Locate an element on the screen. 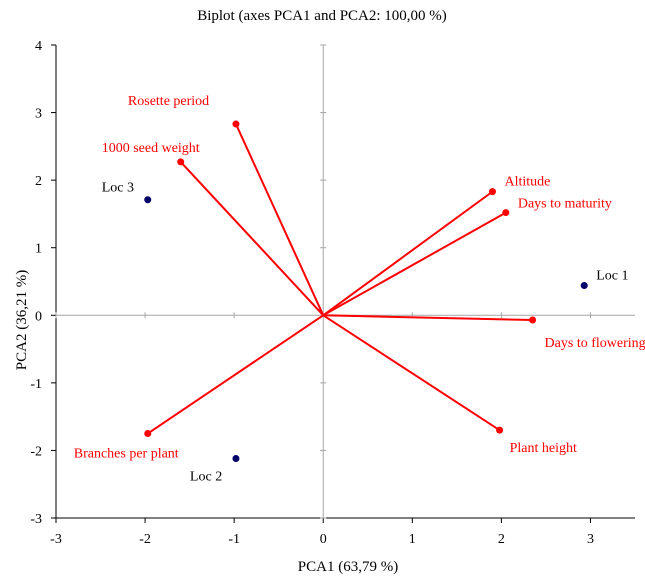 Image resolution: width=645 pixels, height=582 pixels. vector-plant-height is located at coordinates (411, 372).